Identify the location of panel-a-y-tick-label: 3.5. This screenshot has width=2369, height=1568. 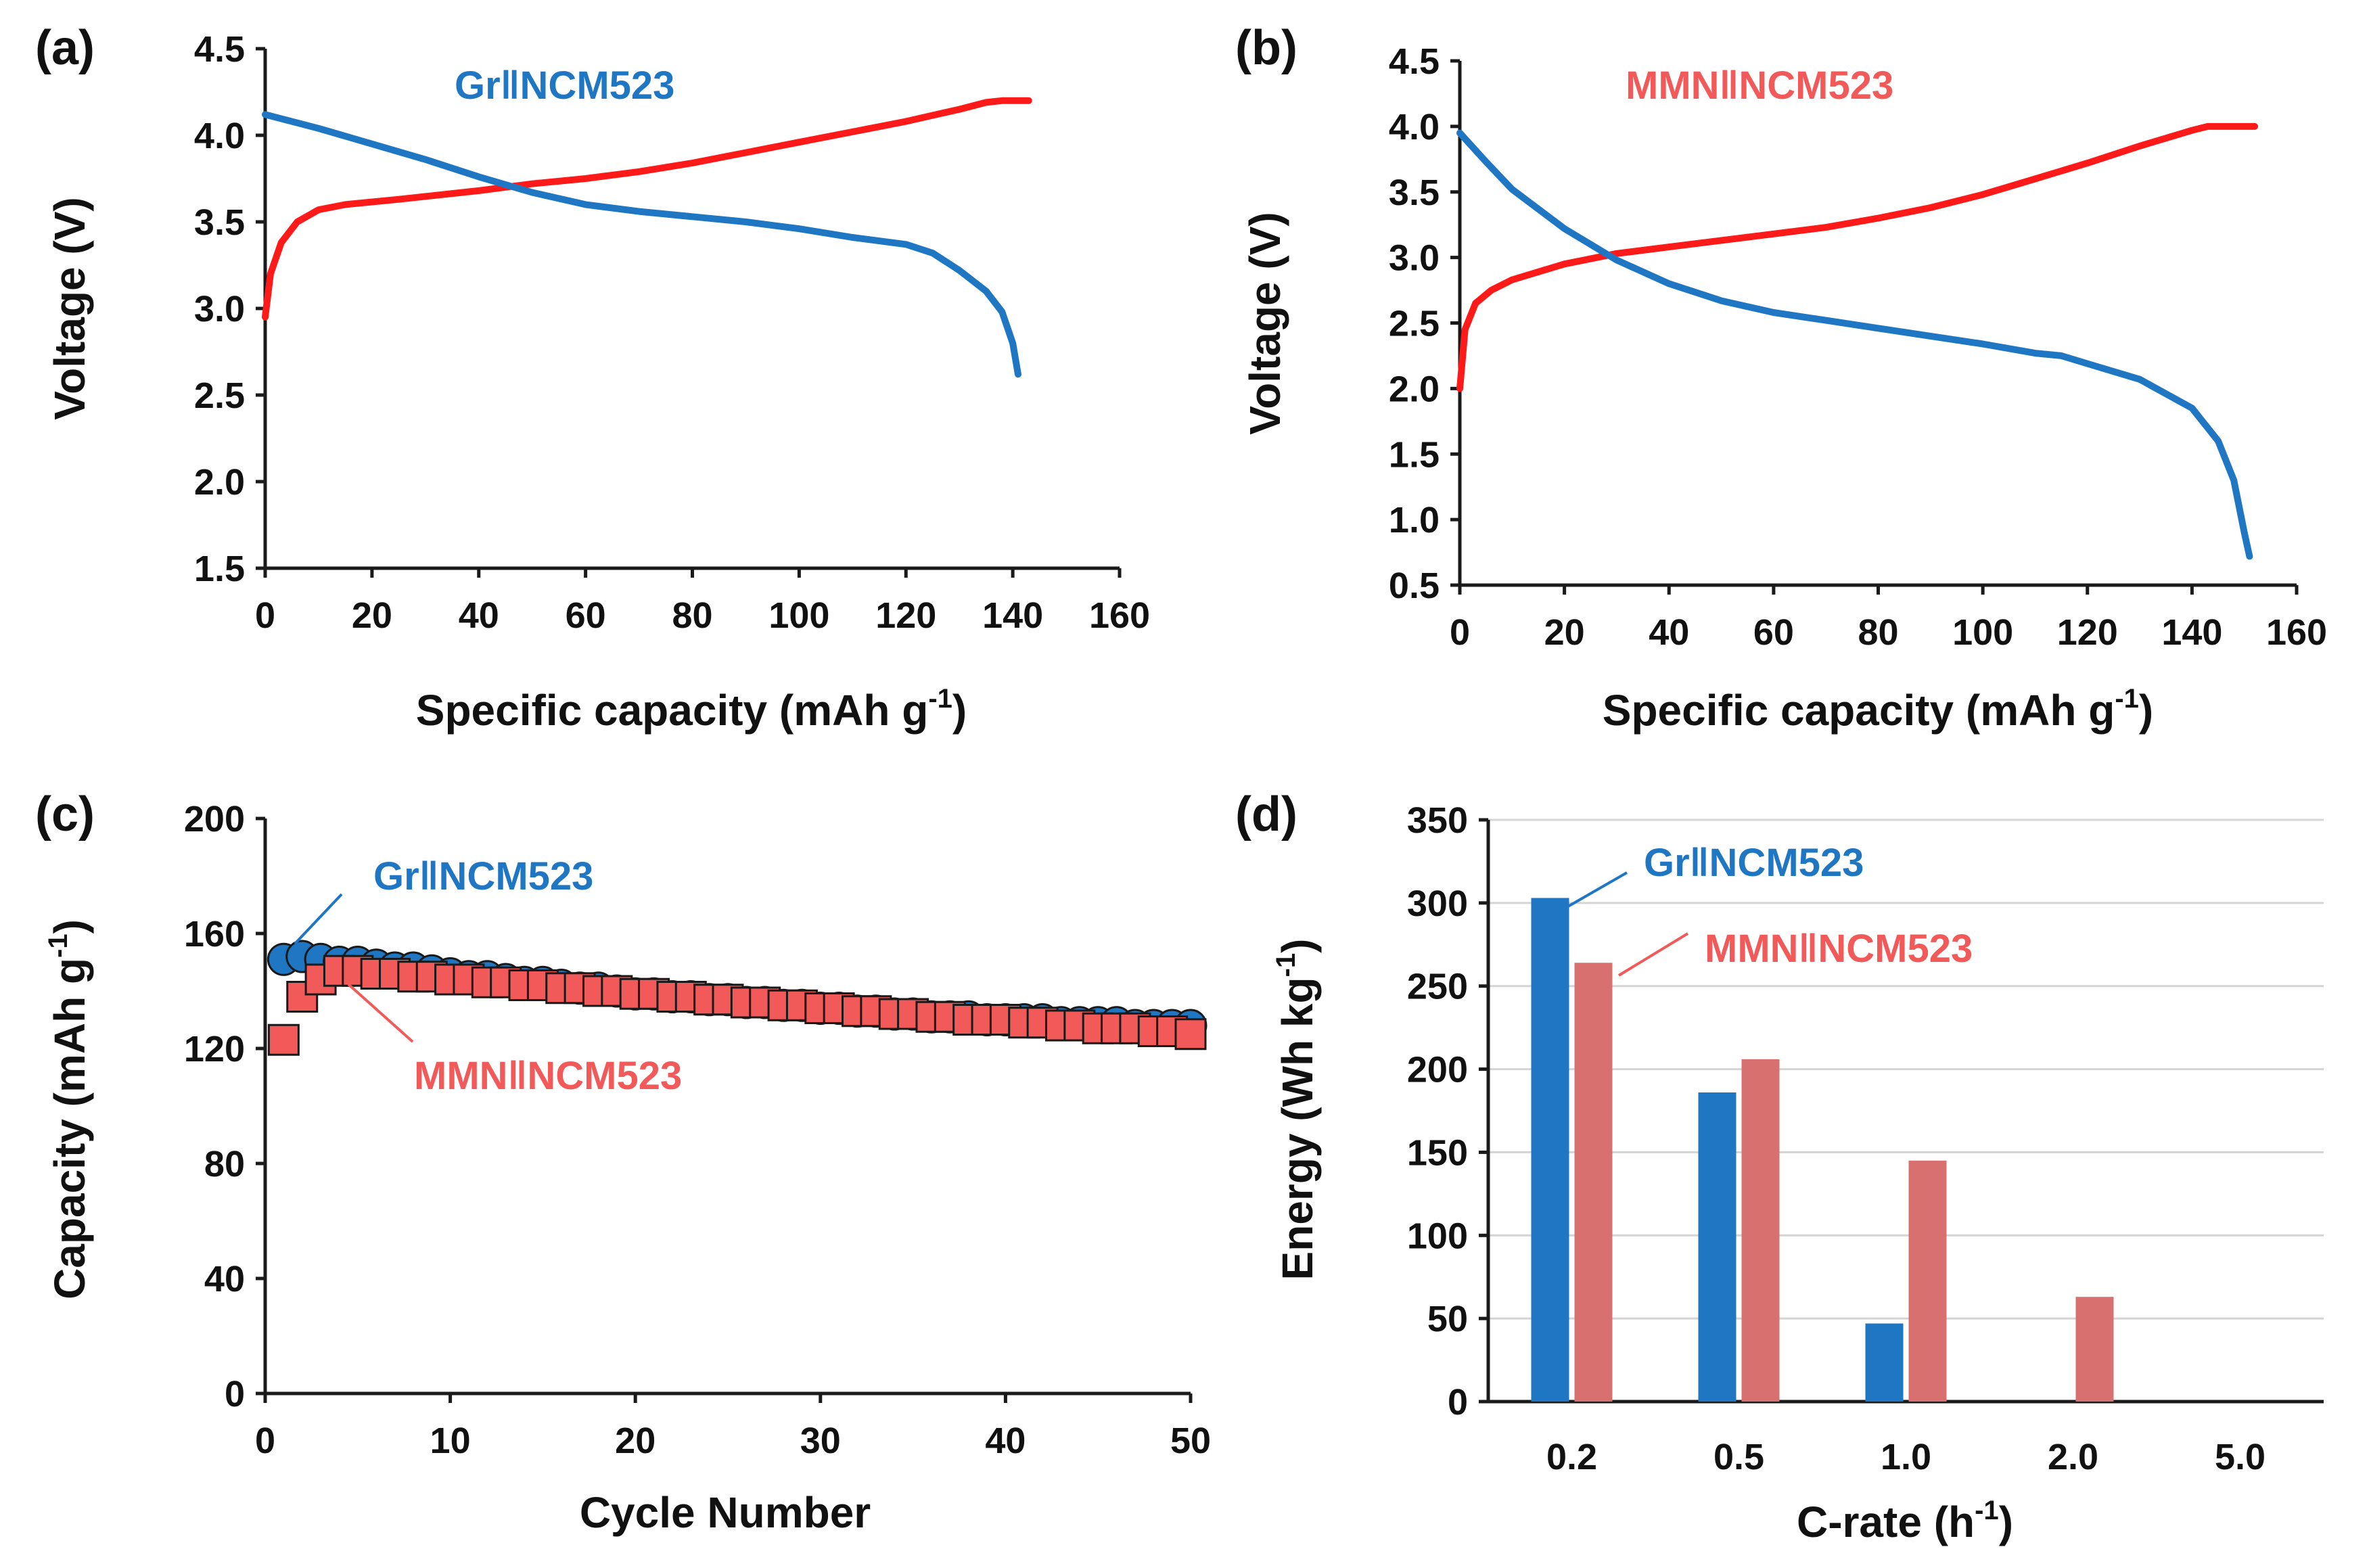
(219, 223).